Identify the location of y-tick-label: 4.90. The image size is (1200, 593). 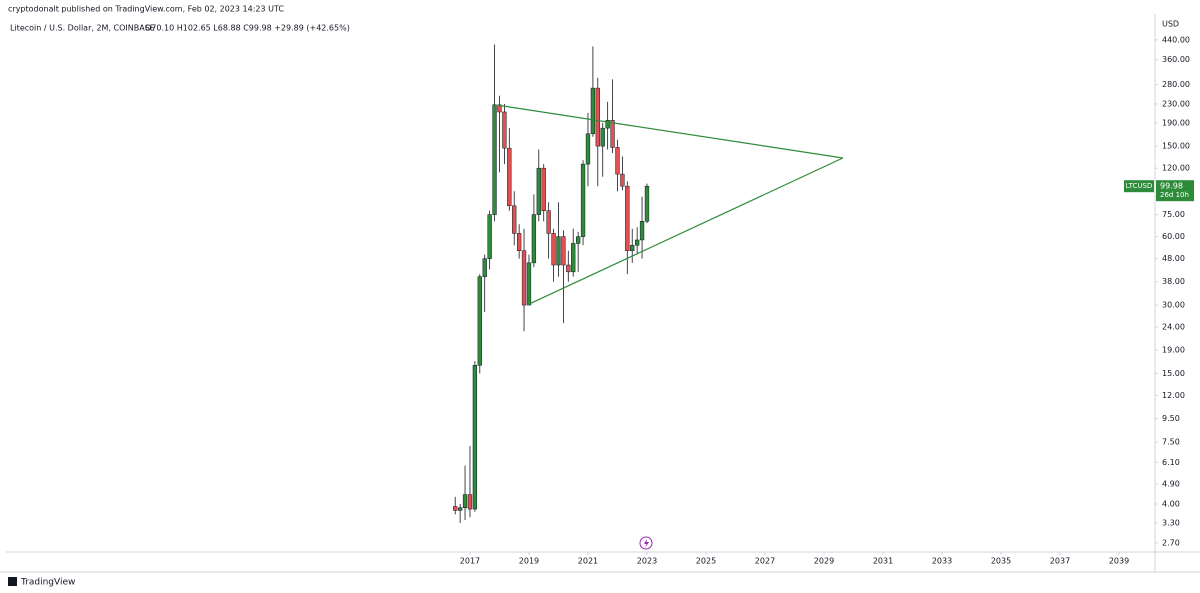
(1171, 483).